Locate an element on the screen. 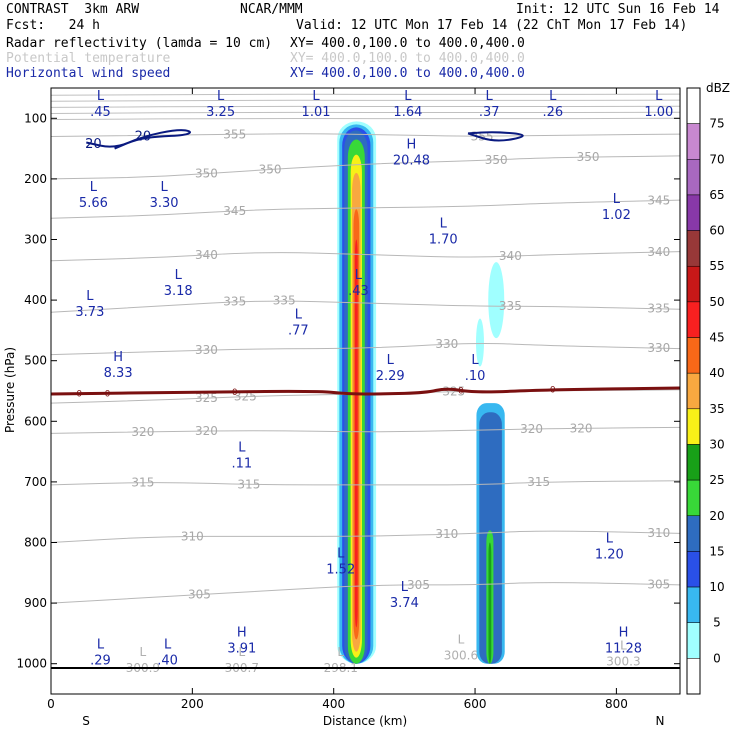 This screenshot has width=740, height=740. colorbar-frame is located at coordinates (693, 391).